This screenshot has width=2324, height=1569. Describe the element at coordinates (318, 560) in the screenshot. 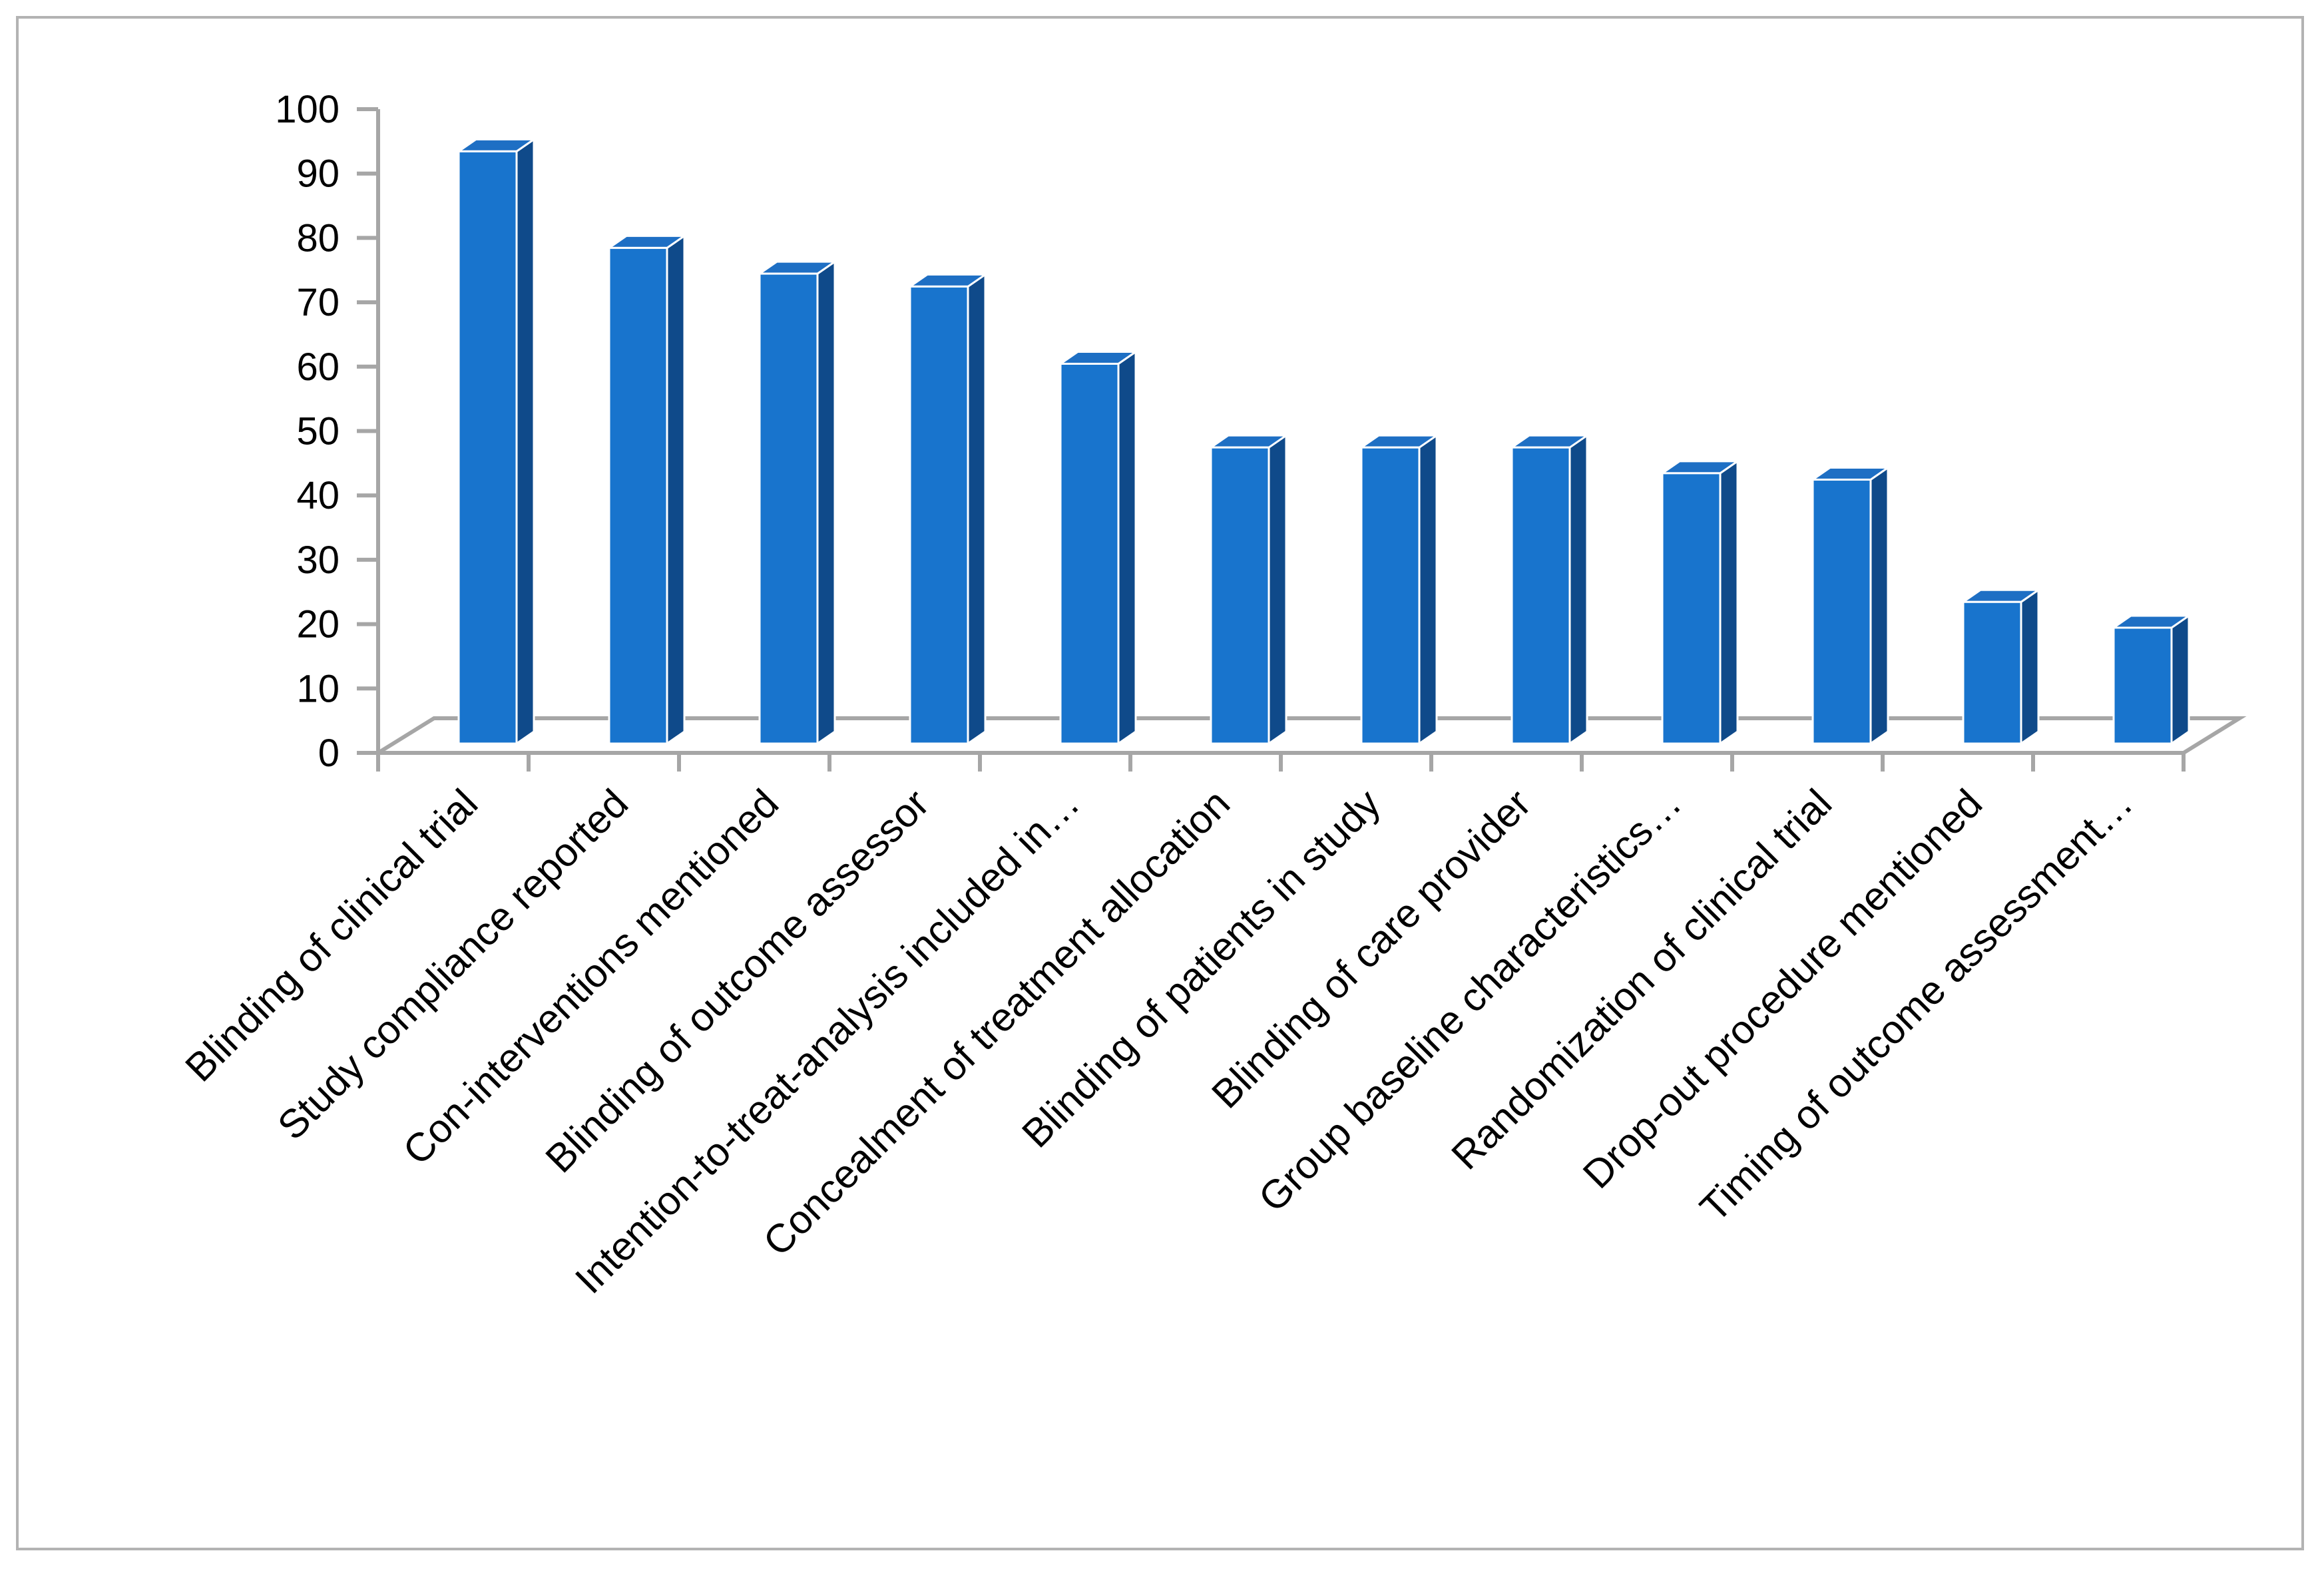

I see `y-tick-label: 30` at that location.